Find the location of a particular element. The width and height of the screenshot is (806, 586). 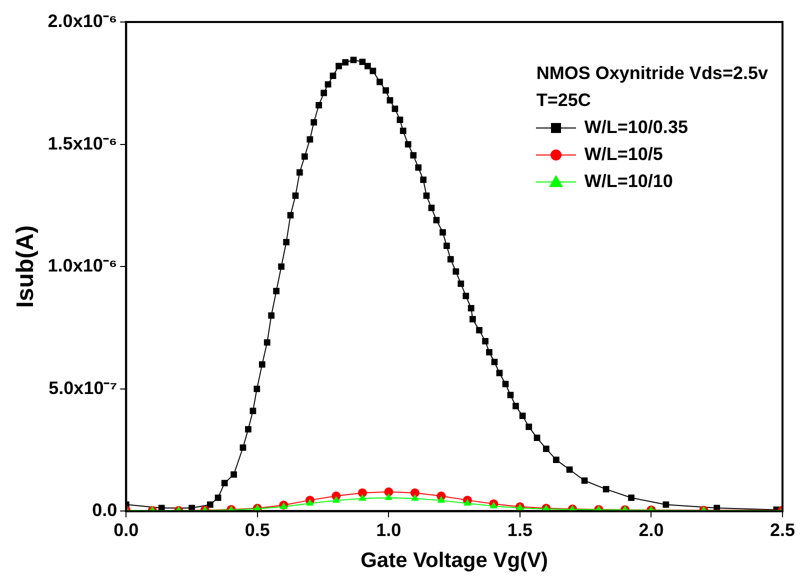

y-tick-label: 1.0x10⁻⁶ is located at coordinates (83, 266).